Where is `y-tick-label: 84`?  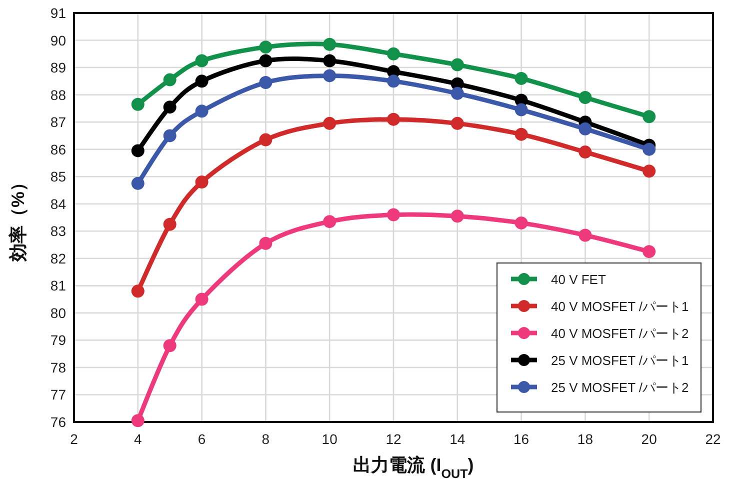 y-tick-label: 84 is located at coordinates (58, 204).